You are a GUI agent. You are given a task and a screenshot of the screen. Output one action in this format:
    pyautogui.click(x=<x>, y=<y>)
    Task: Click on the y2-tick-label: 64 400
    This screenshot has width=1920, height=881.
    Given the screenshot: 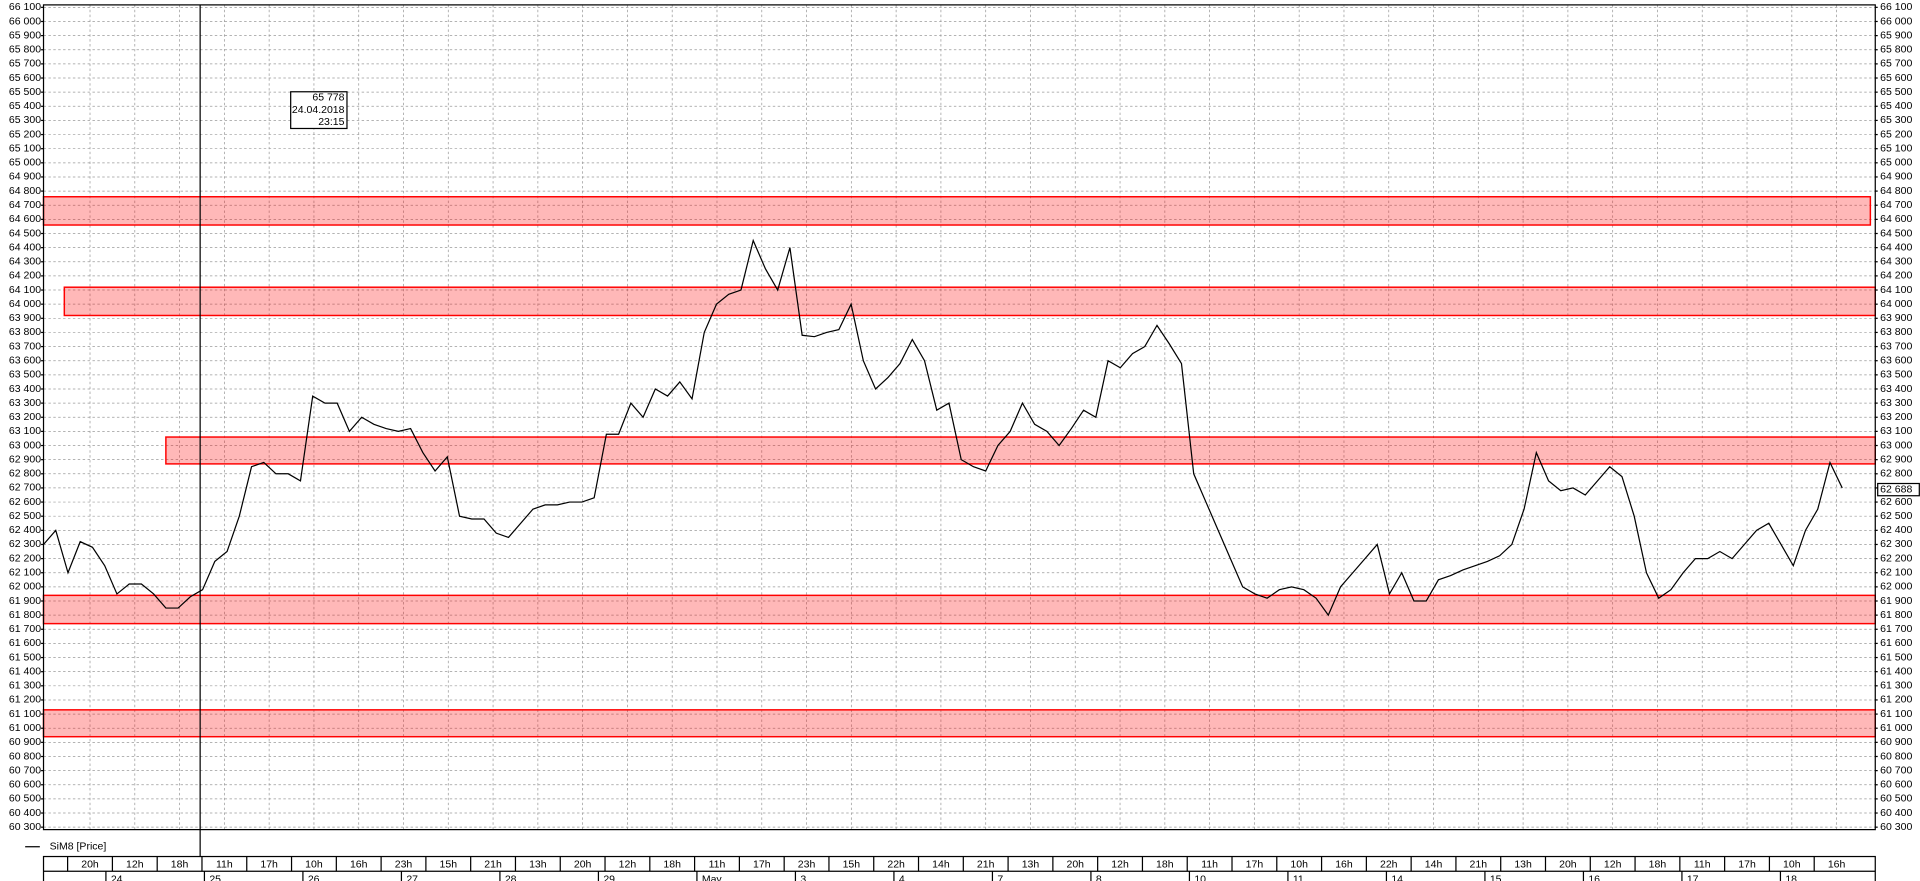 What is the action you would take?
    pyautogui.click(x=1896, y=247)
    